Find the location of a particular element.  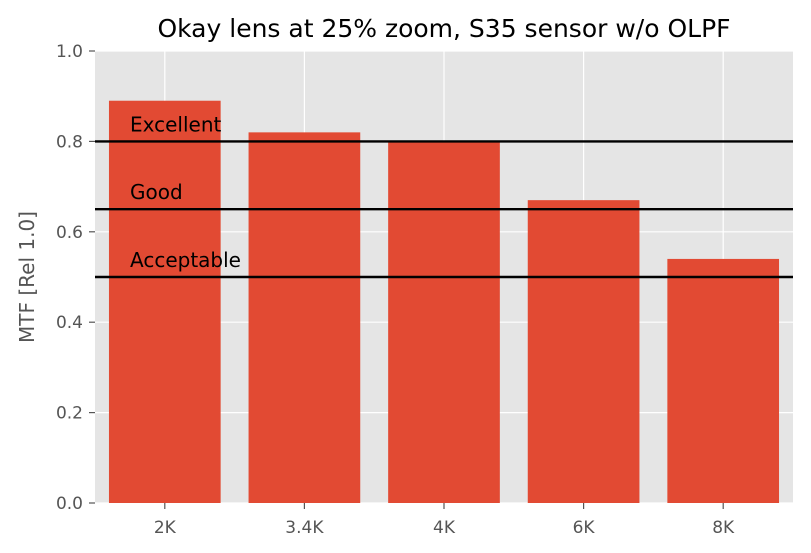

x-axis: 2K 3.4K 4K 6K 8K is located at coordinates (444, 520).